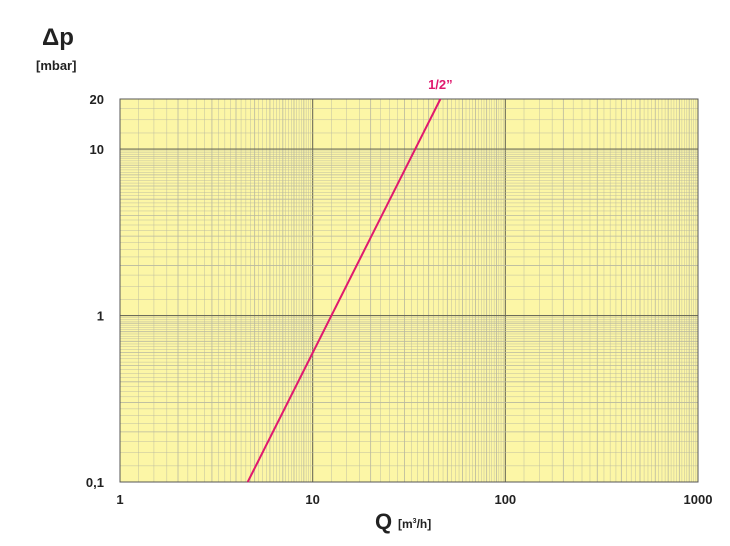 Image resolution: width=730 pixels, height=546 pixels. What do you see at coordinates (440, 84) in the screenshot?
I see `series-label: 1/2”` at bounding box center [440, 84].